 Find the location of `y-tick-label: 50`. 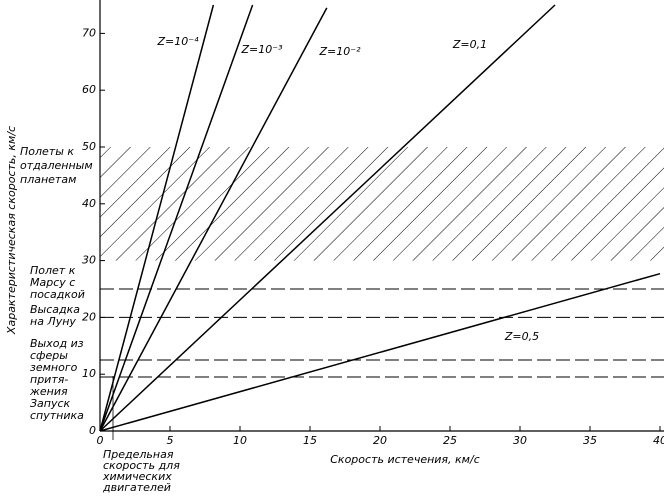

y-tick-label: 50 is located at coordinates (89, 146).